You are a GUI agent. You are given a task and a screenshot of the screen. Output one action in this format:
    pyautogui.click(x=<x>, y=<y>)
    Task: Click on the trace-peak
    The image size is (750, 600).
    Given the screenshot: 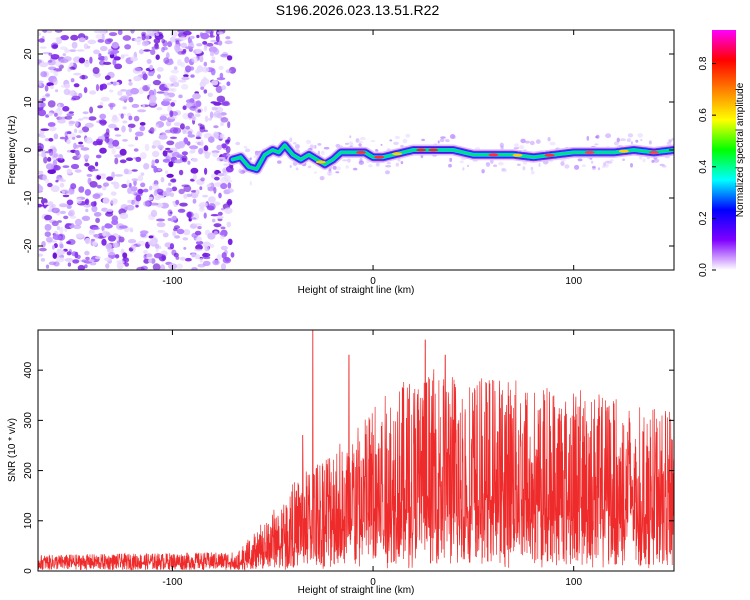 What is the action you would take?
    pyautogui.click(x=320, y=162)
    